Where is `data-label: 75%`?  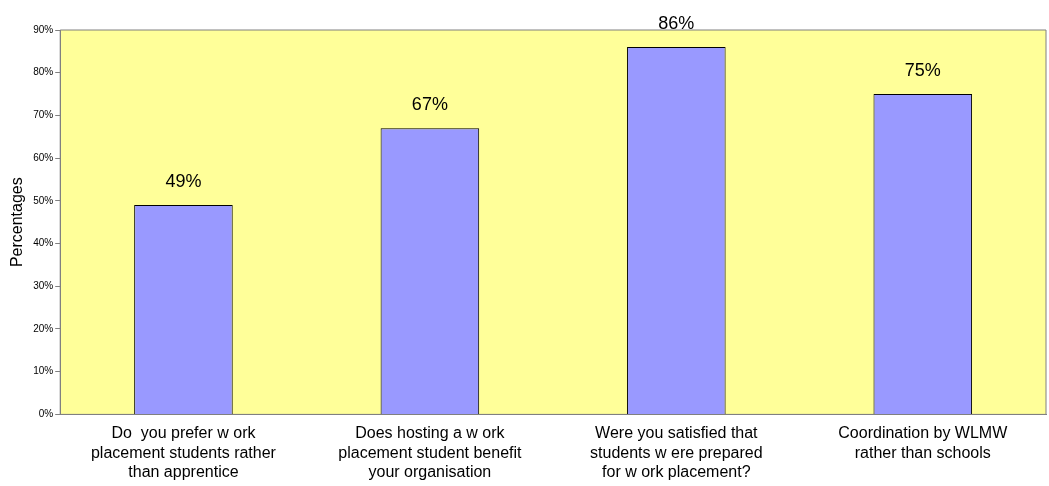 data-label: 75% is located at coordinates (922, 70).